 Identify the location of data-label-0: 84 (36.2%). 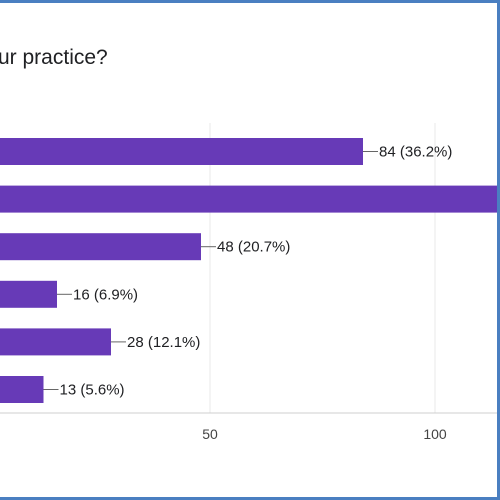
(415, 152).